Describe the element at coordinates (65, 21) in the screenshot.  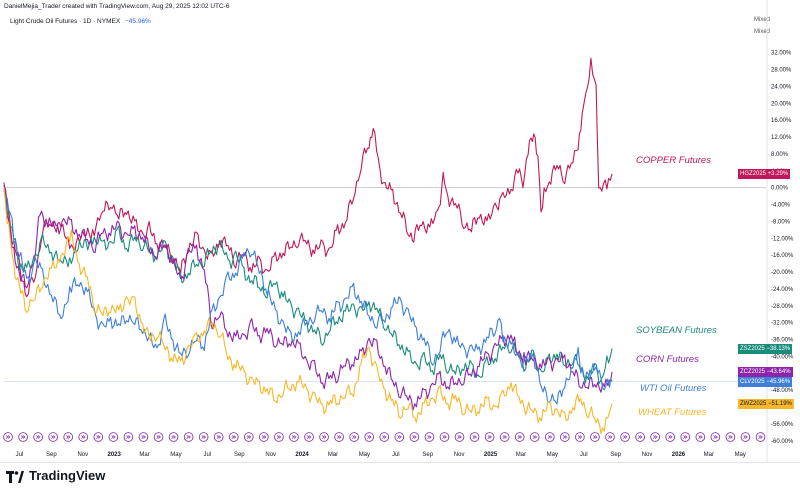
I see `symbol-name: Light Crude Oil Futures · 1D · NYMEX` at that location.